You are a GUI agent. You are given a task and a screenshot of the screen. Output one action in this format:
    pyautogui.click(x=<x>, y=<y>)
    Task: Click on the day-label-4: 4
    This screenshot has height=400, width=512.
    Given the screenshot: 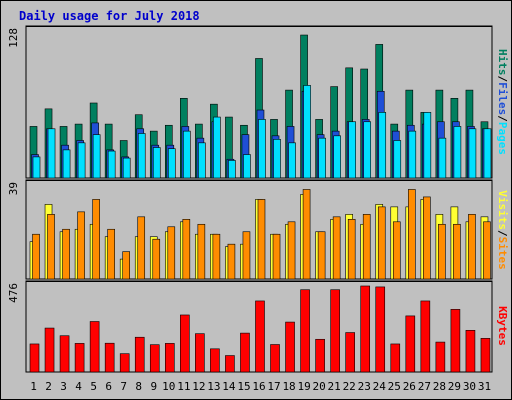 What is the action you would take?
    pyautogui.click(x=78, y=386)
    